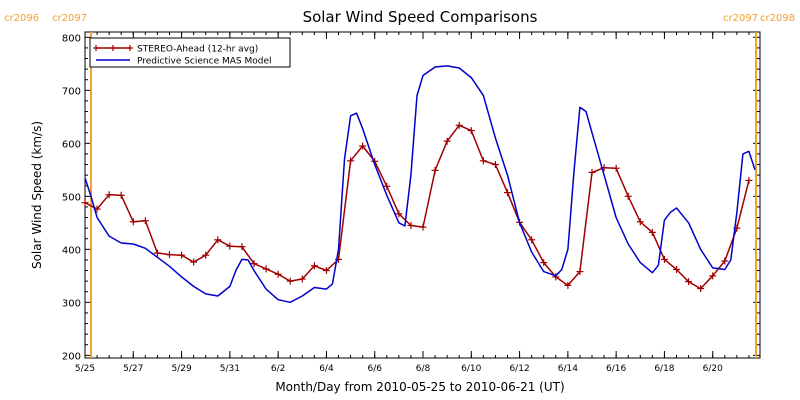 This screenshot has width=800, height=400. I want to click on carrington-label-after: cr2098, so click(777, 18).